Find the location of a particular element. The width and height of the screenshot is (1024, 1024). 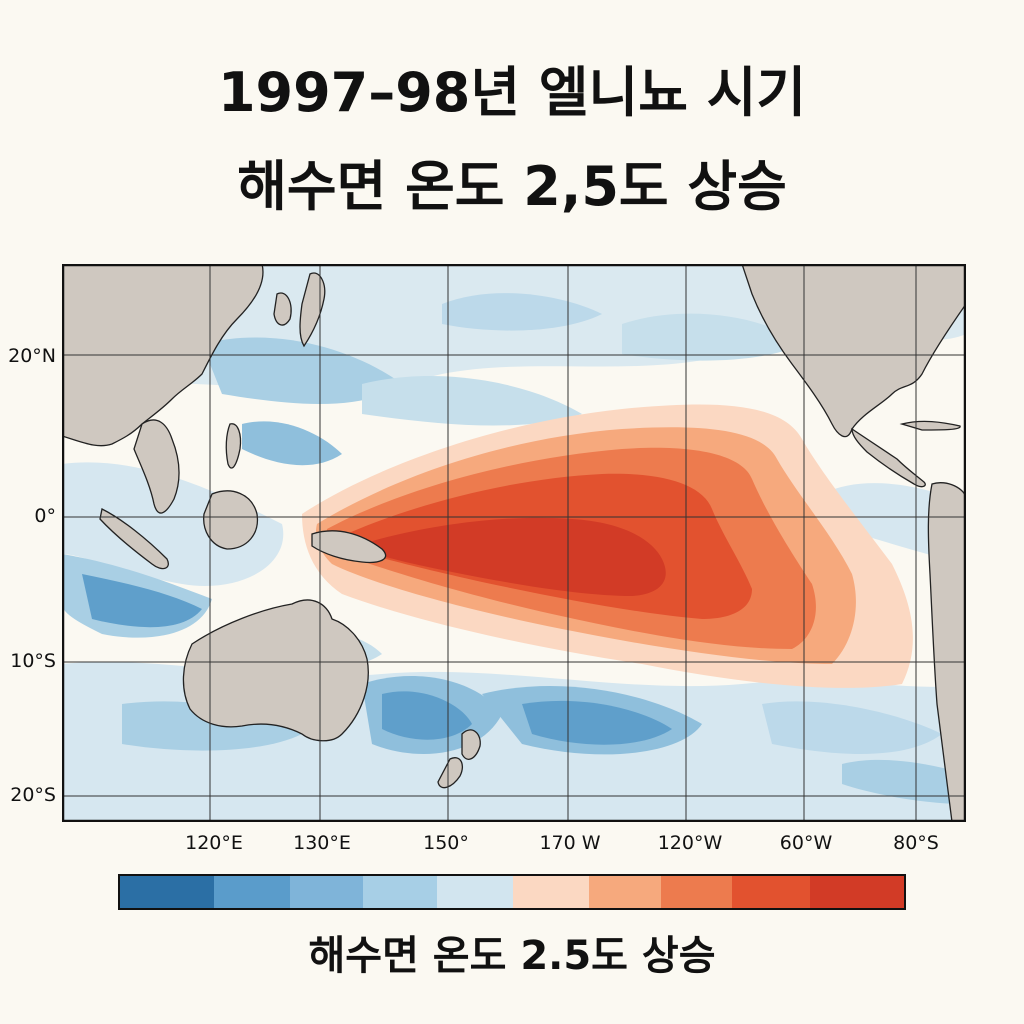

lat-label-10s: 10°S is located at coordinates (33, 661).